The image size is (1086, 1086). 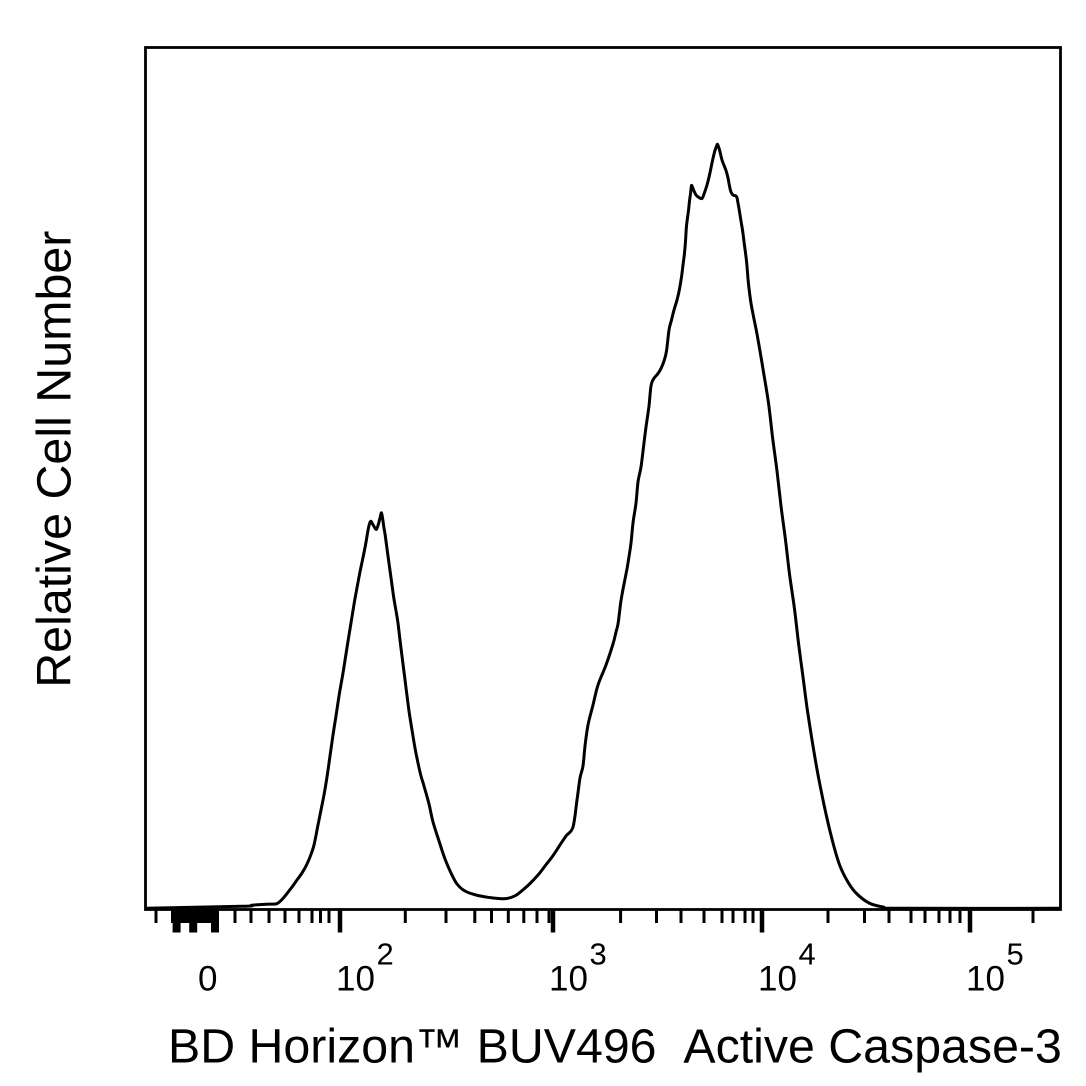 I want to click on svg-text: Relative Cell Number, so click(x=55, y=459).